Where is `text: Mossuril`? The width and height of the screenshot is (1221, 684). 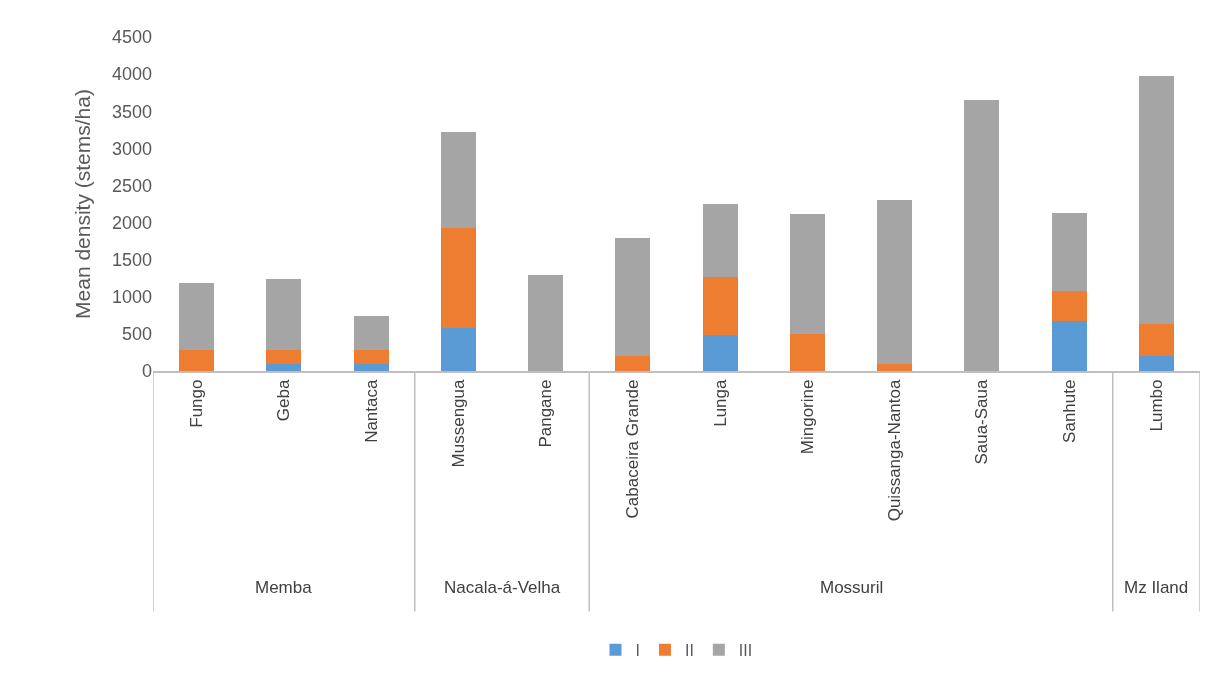
text: Mossuril is located at coordinates (852, 587).